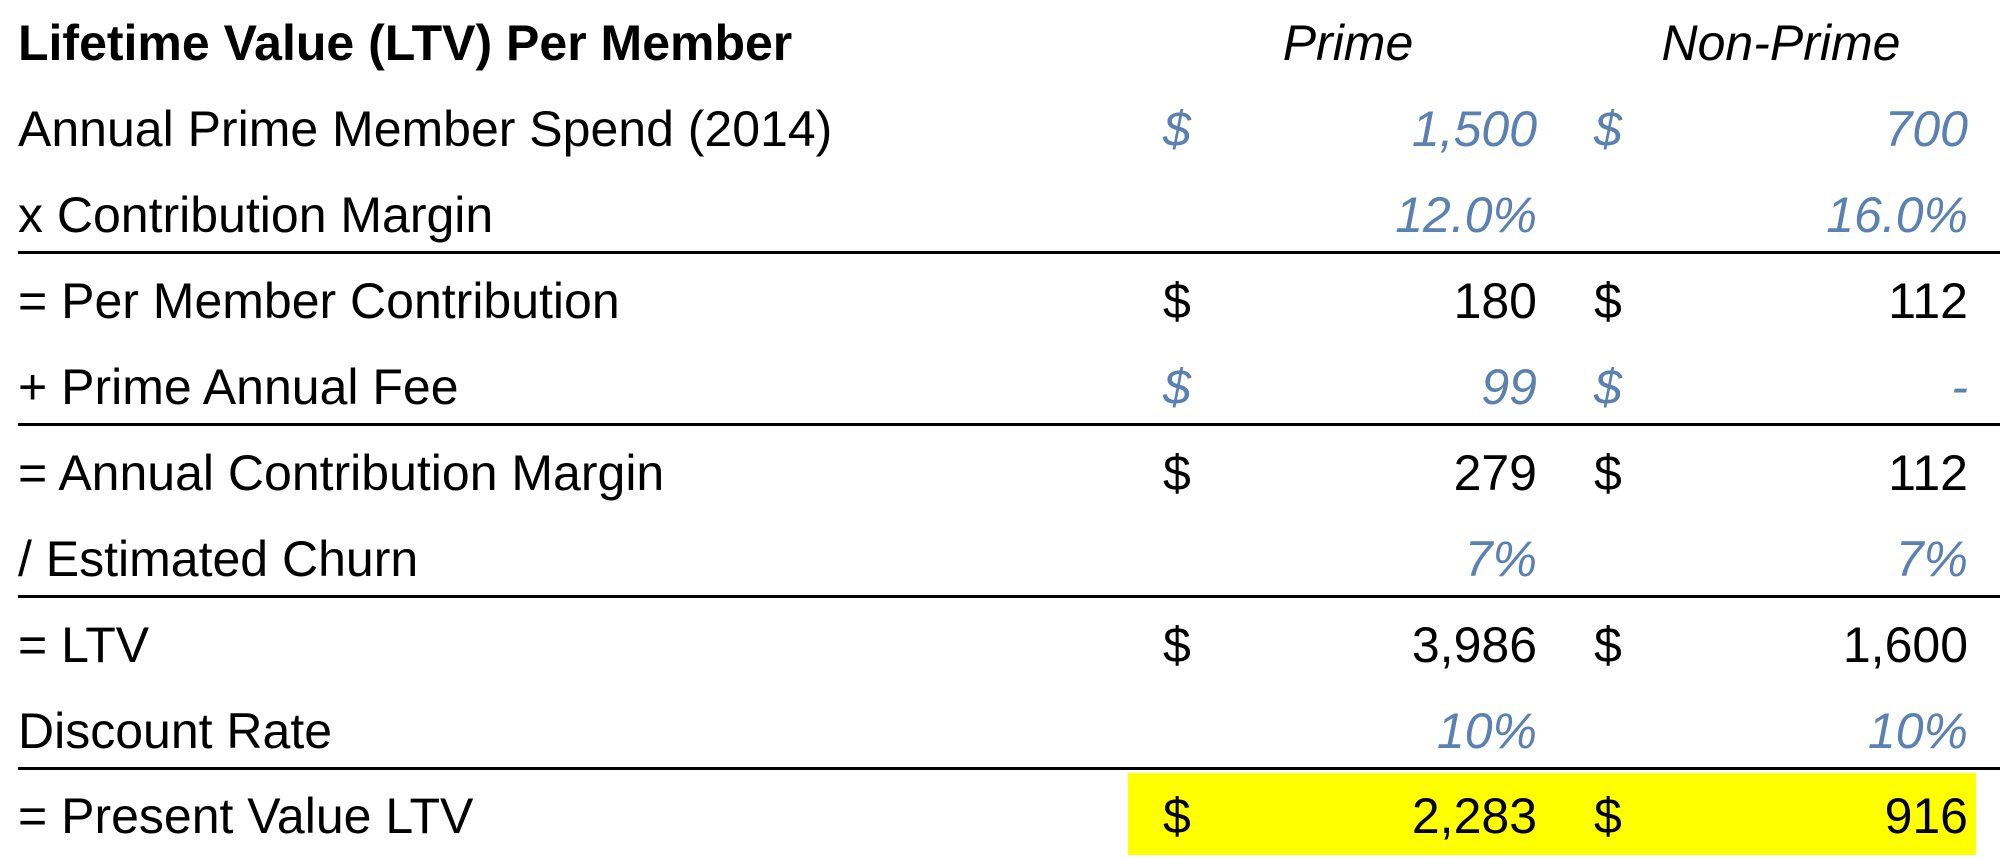  I want to click on column-header-prime: Prime, so click(1348, 43).